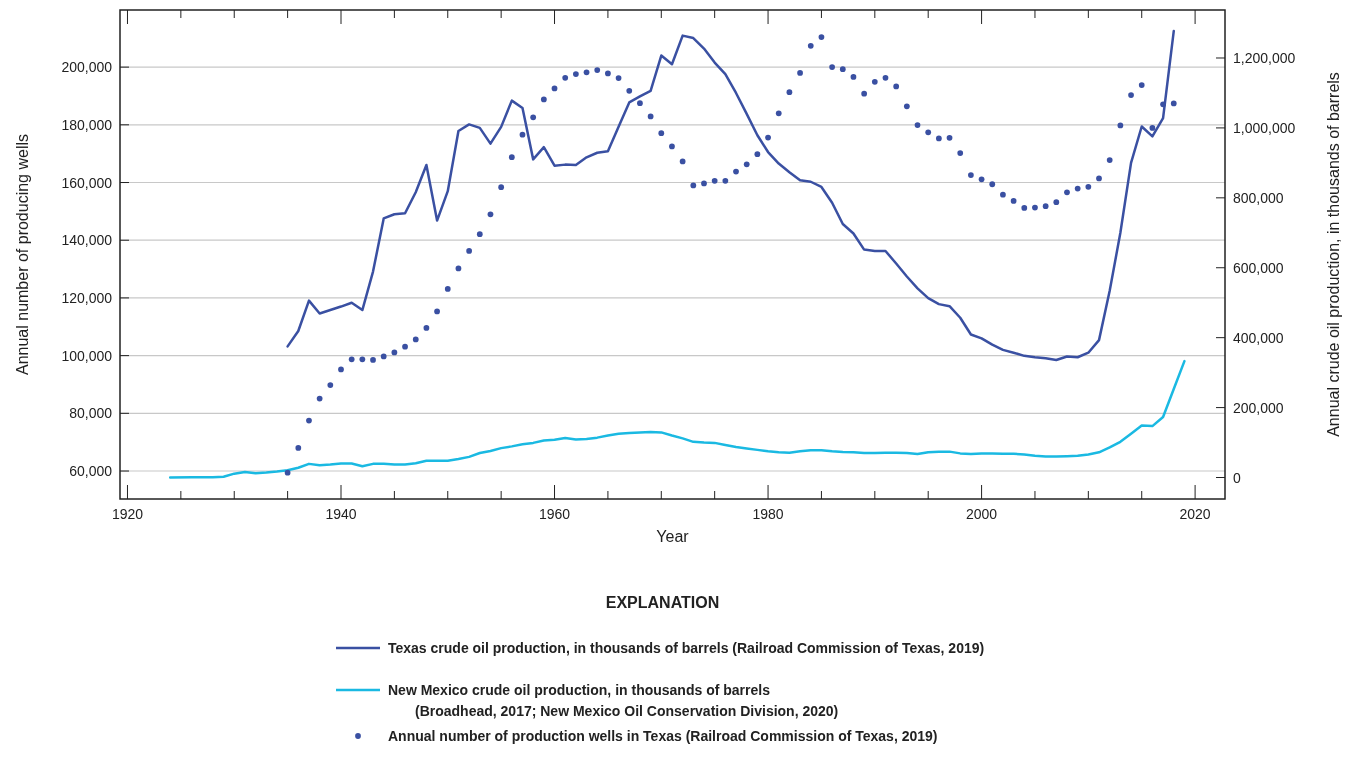 This screenshot has width=1351, height=757. I want to click on y2-tick-label: 1,000,000, so click(1264, 127).